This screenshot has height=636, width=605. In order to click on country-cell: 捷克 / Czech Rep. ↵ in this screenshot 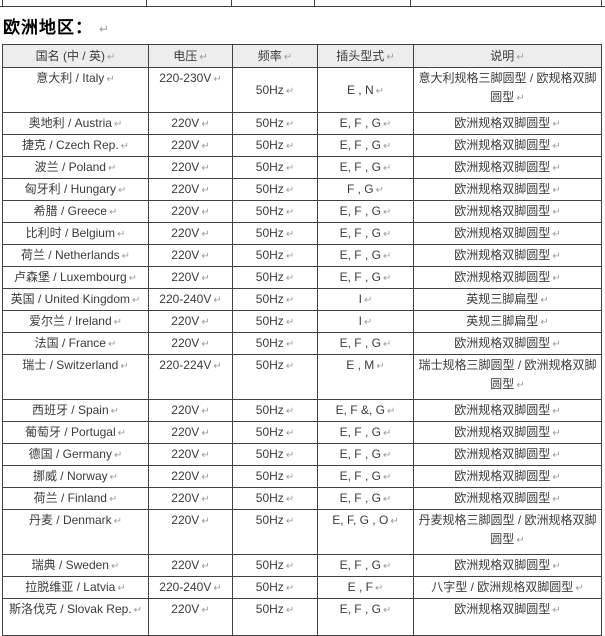, I will do `click(75, 145)`.